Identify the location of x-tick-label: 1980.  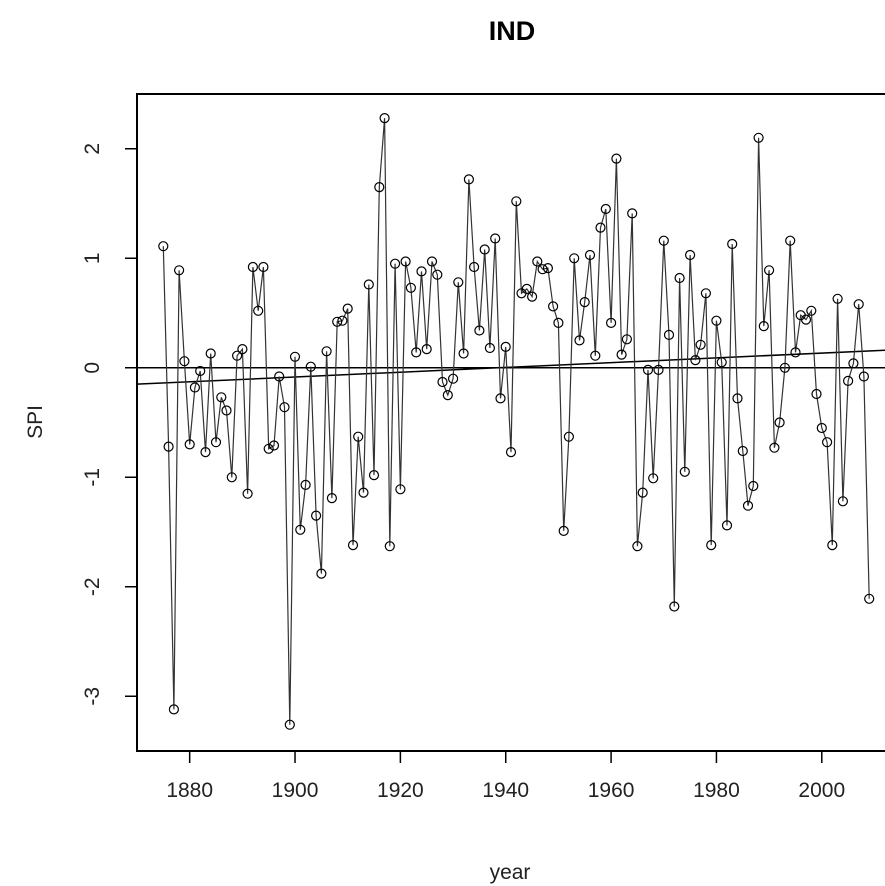
(716, 790).